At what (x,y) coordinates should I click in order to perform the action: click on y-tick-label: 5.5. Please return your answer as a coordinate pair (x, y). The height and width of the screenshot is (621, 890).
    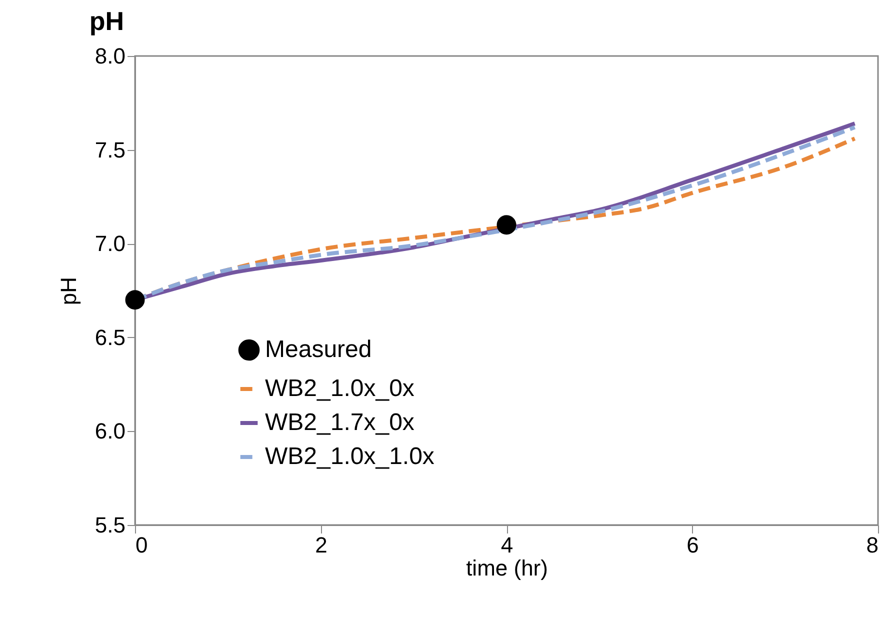
    Looking at the image, I should click on (110, 525).